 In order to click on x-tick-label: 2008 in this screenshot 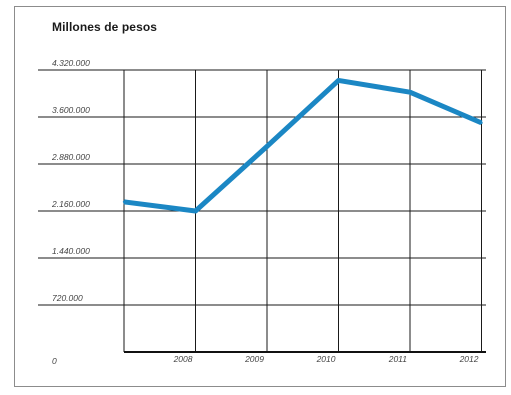, I will do `click(183, 359)`.